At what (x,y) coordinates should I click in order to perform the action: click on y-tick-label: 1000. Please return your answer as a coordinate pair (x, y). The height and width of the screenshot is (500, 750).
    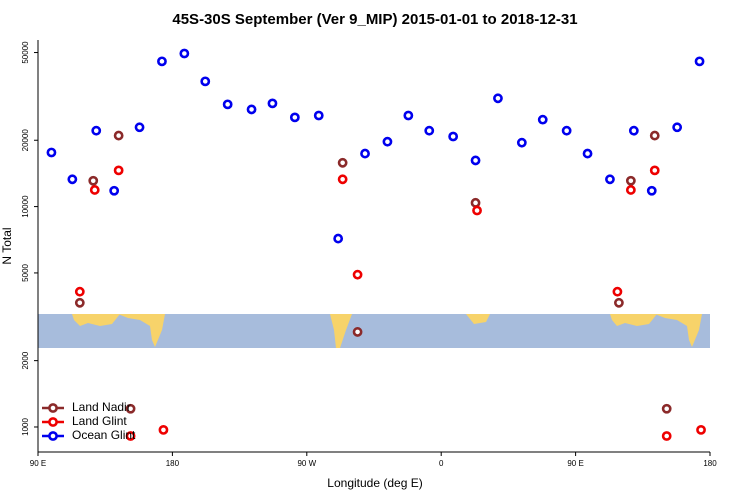
    Looking at the image, I should click on (25, 427).